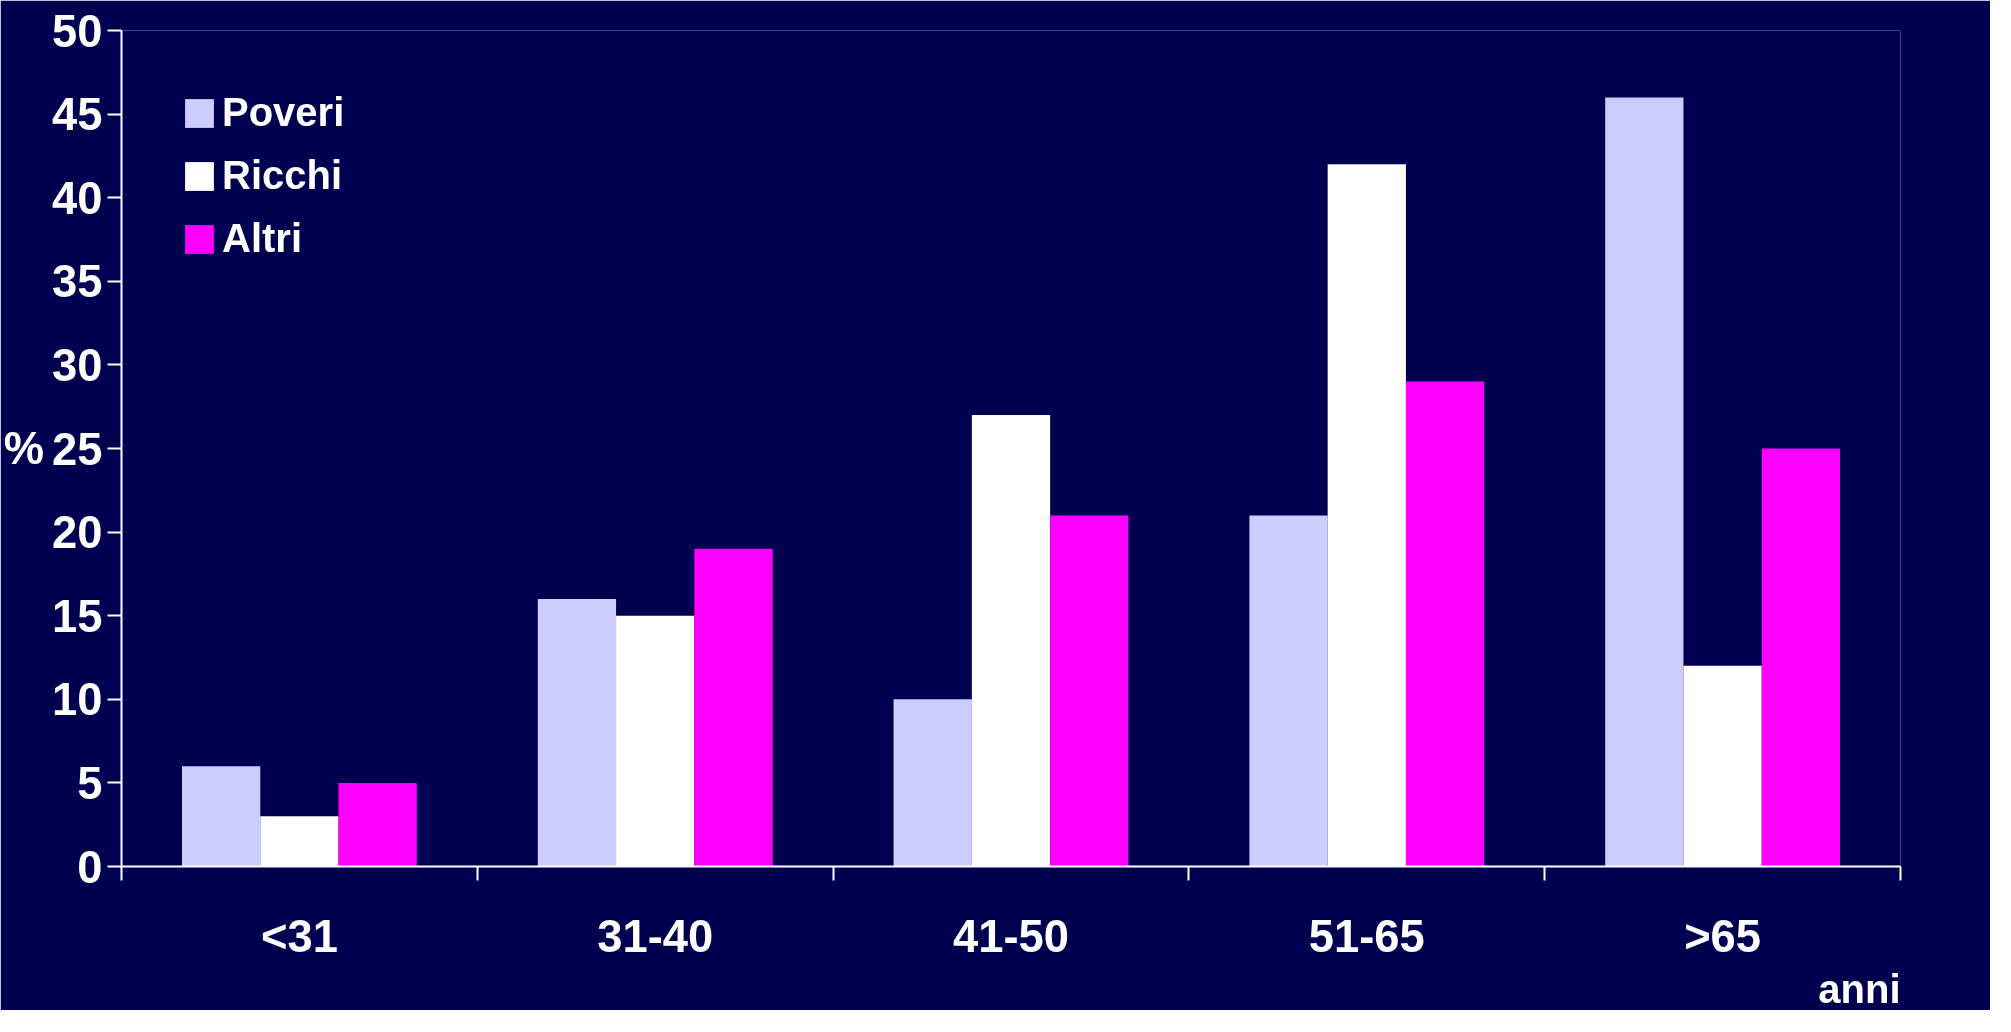 The width and height of the screenshot is (2011, 1032). I want to click on y-tick-label: 15, so click(77, 616).